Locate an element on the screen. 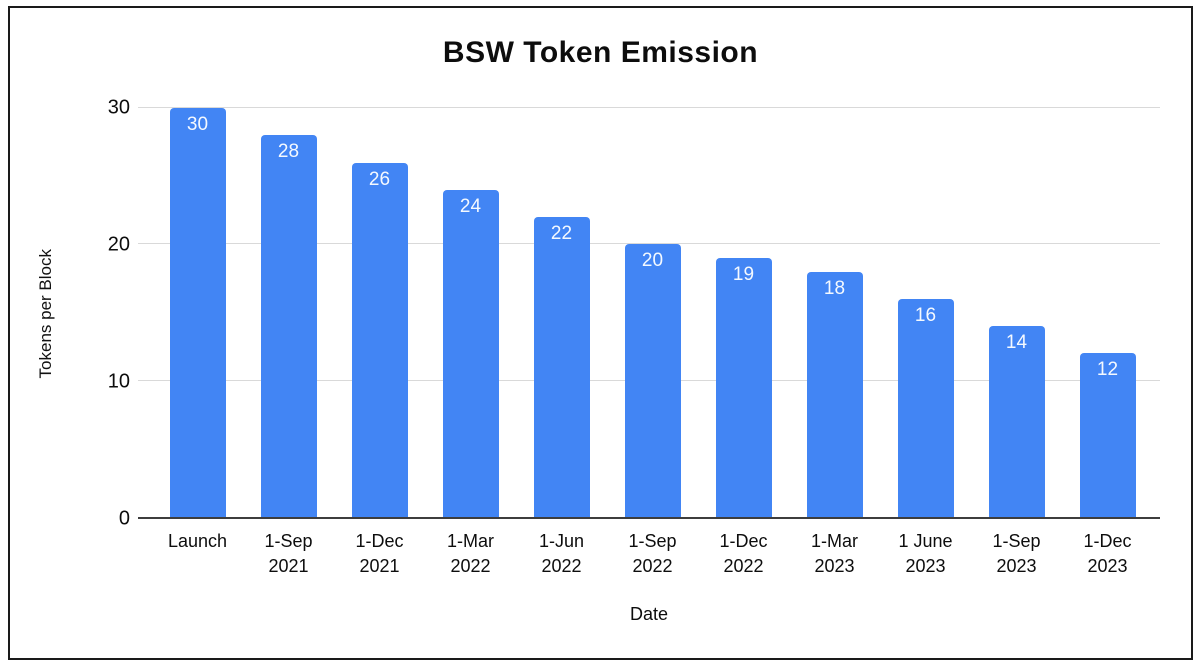  bar-slot: 28 is located at coordinates (288, 312).